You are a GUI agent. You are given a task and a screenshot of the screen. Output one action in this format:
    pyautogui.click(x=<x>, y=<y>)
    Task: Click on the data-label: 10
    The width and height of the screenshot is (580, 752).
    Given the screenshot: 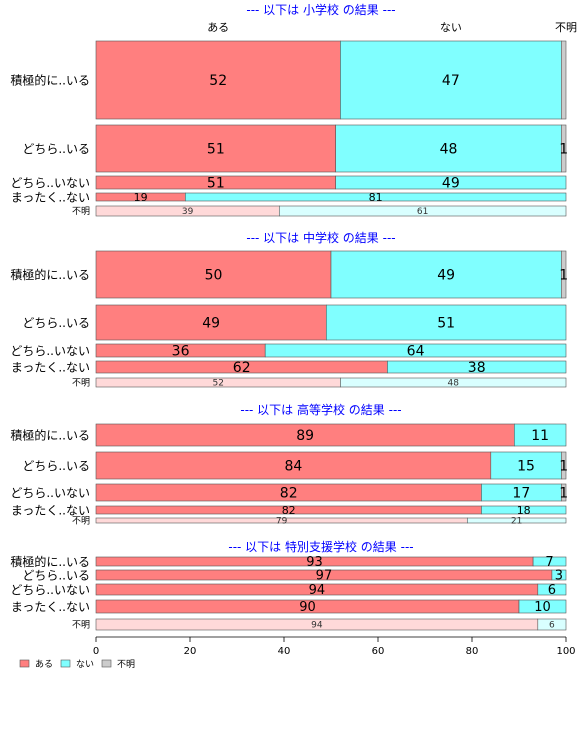 What is the action you would take?
    pyautogui.click(x=542, y=607)
    